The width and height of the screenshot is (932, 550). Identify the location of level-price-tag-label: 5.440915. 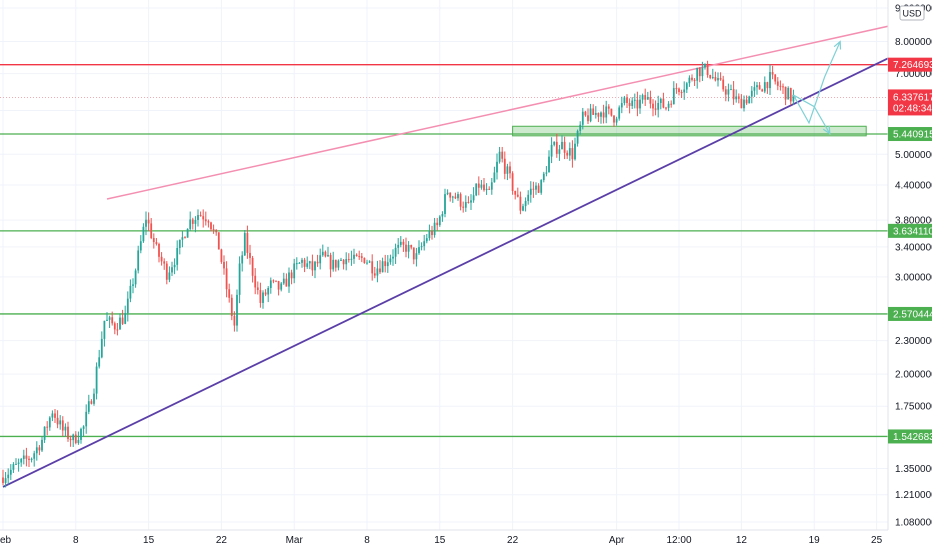
(912, 135).